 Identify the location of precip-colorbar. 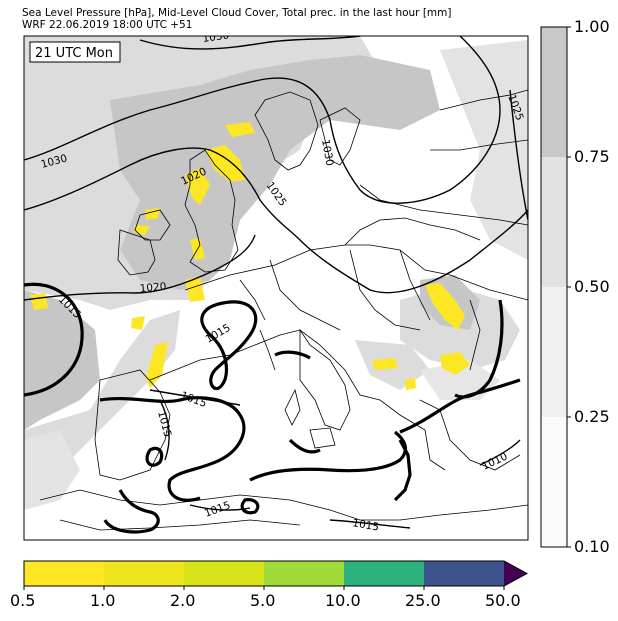
(276, 575).